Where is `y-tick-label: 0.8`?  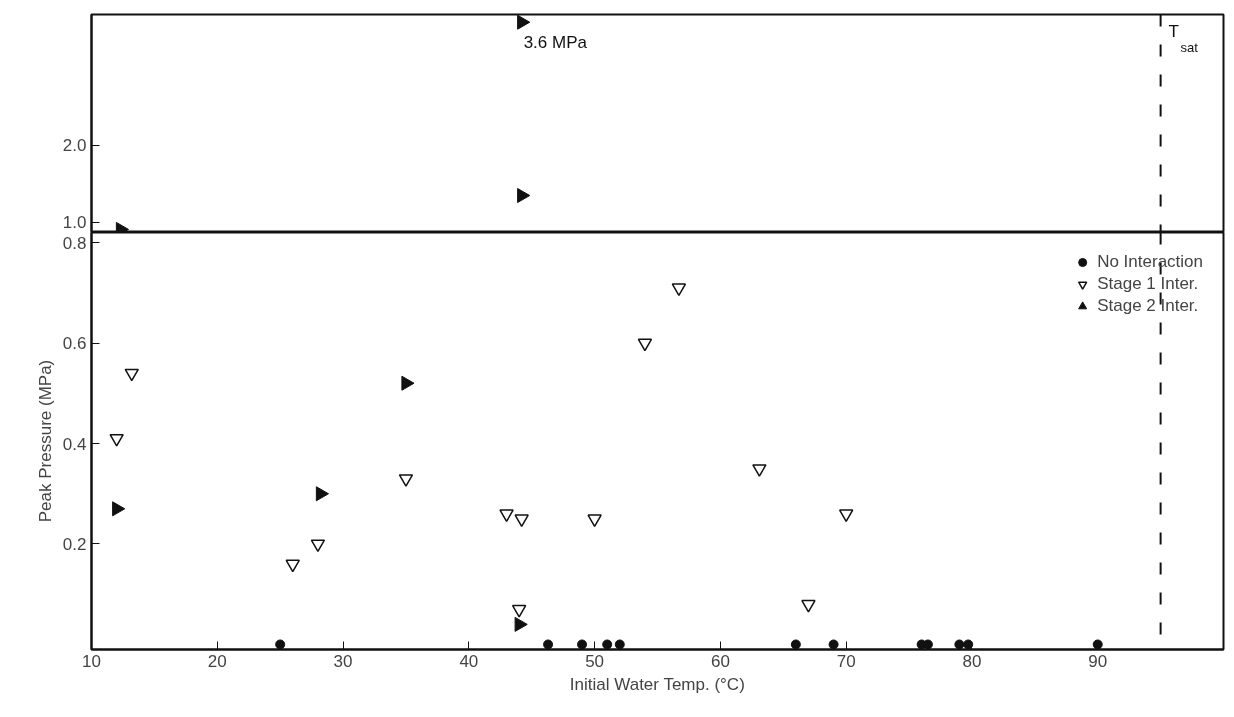 y-tick-label: 0.8 is located at coordinates (74, 243).